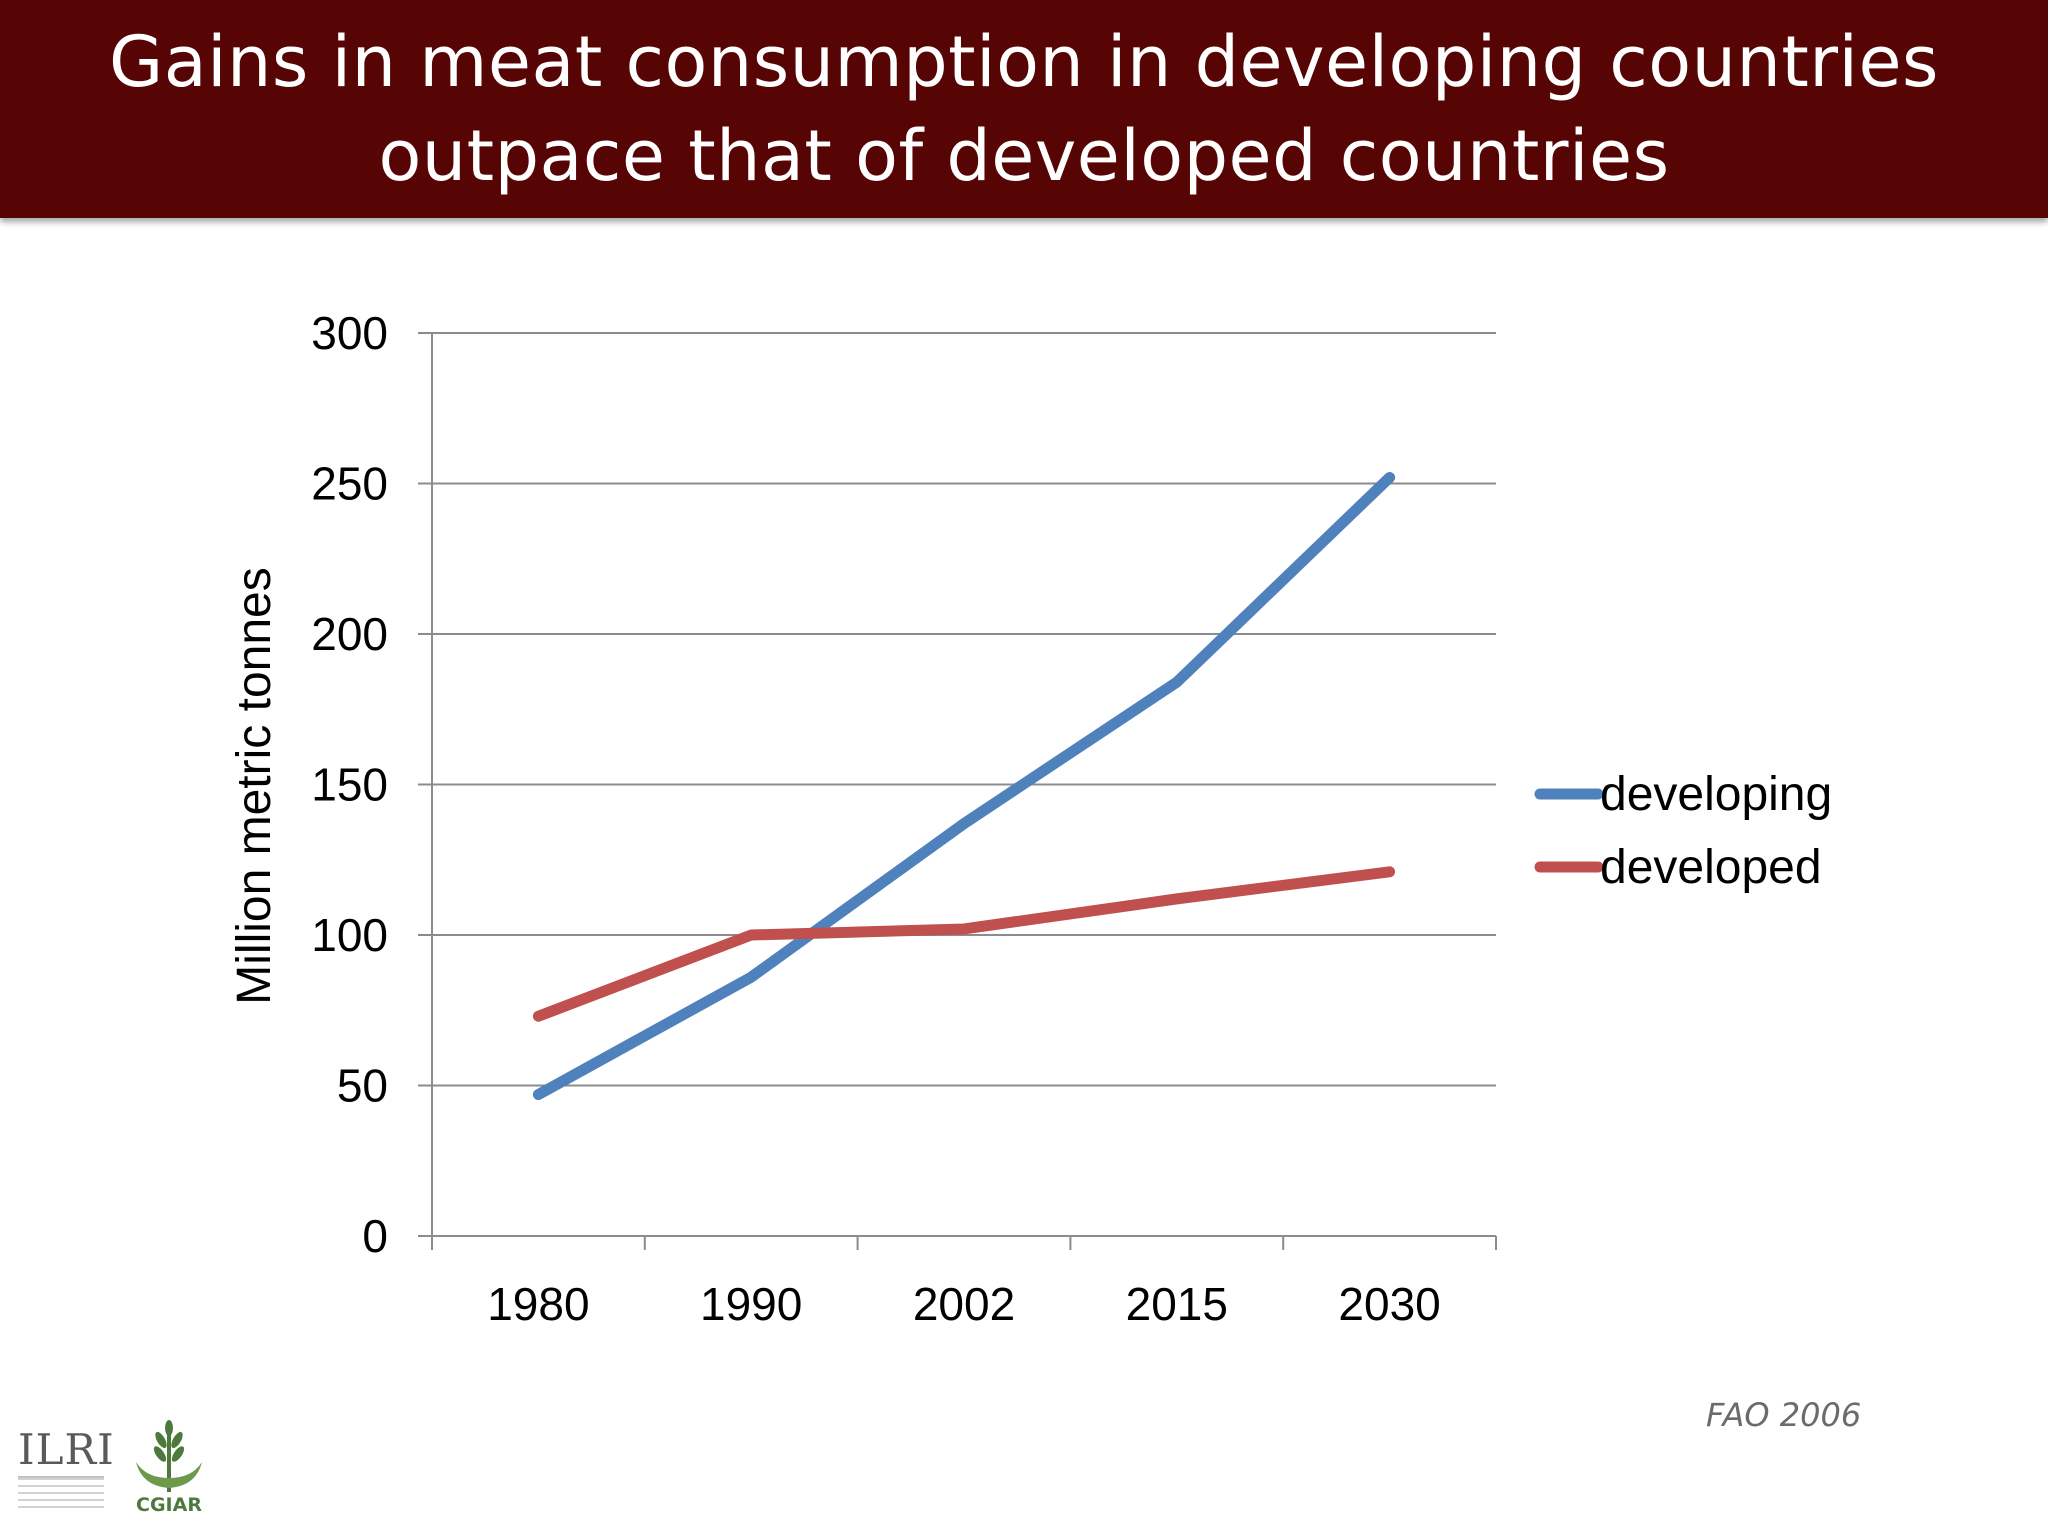 This screenshot has width=2048, height=1536. I want to click on x-tick-label: 2030, so click(1389, 1304).